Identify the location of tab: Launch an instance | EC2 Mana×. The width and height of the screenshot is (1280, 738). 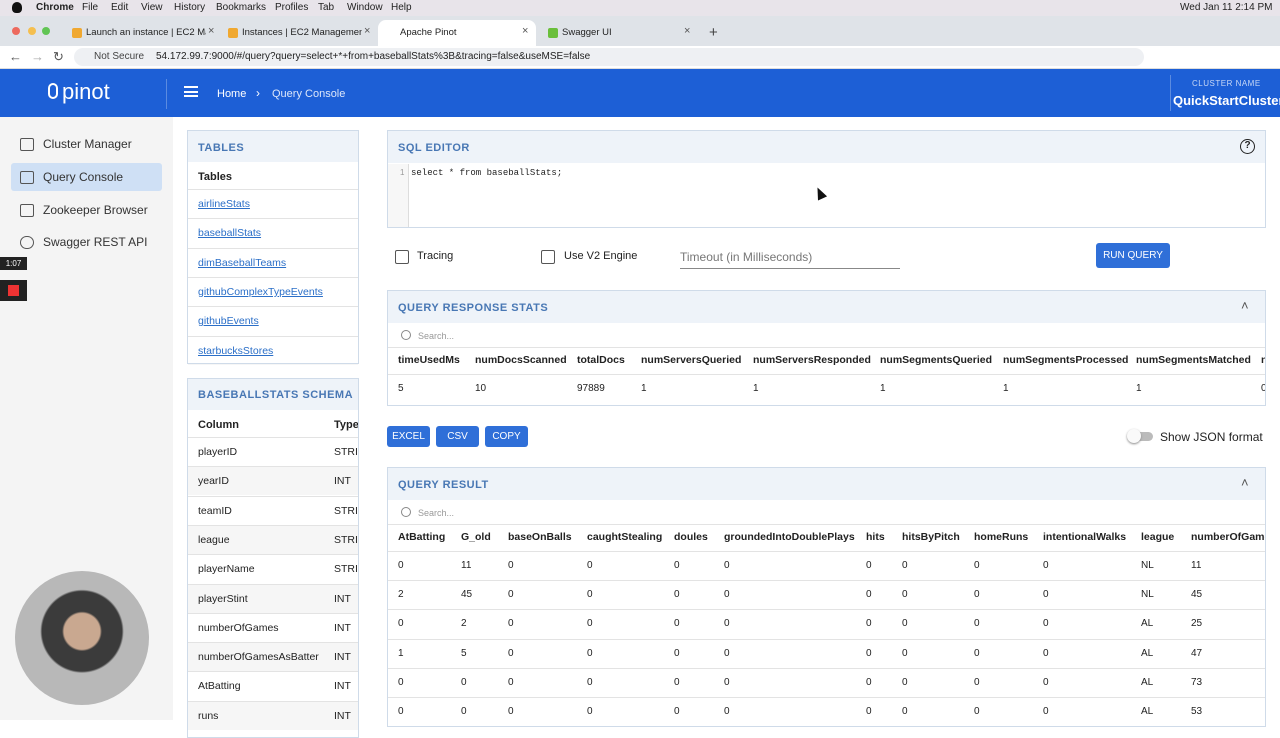
(143, 33).